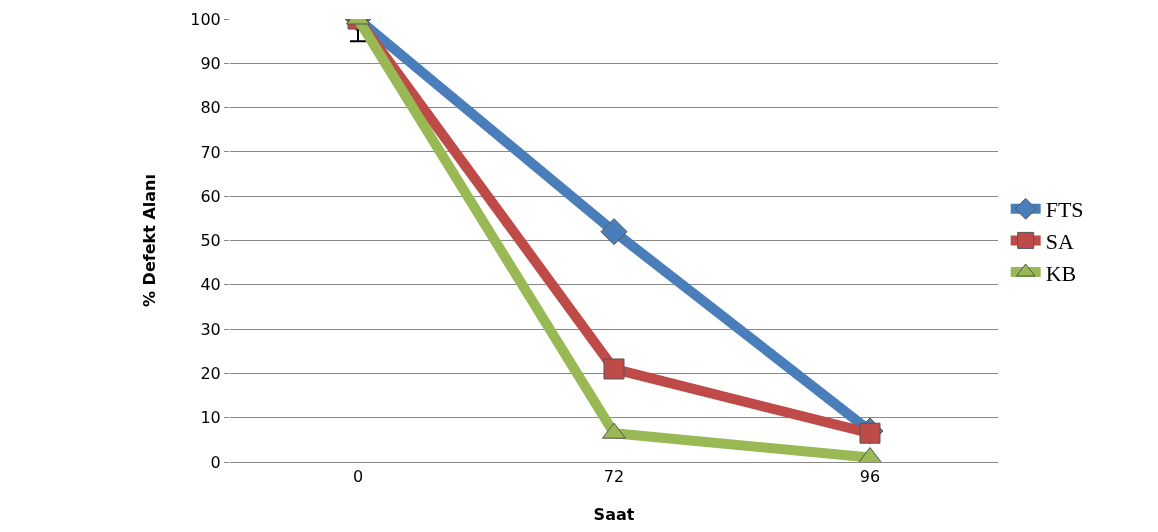  What do you see at coordinates (358, 477) in the screenshot?
I see `x-tick-label: 0` at bounding box center [358, 477].